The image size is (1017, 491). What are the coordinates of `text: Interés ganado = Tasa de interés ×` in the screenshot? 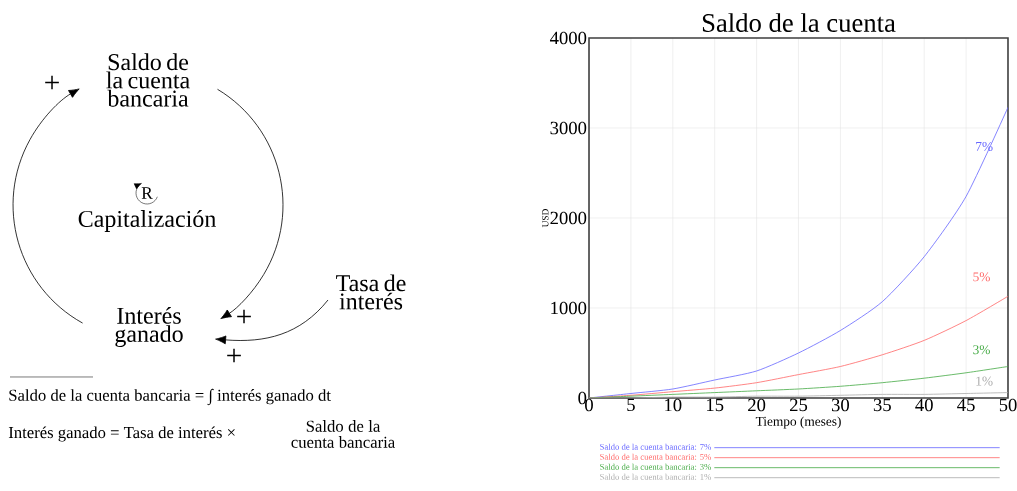 It's located at (121, 434).